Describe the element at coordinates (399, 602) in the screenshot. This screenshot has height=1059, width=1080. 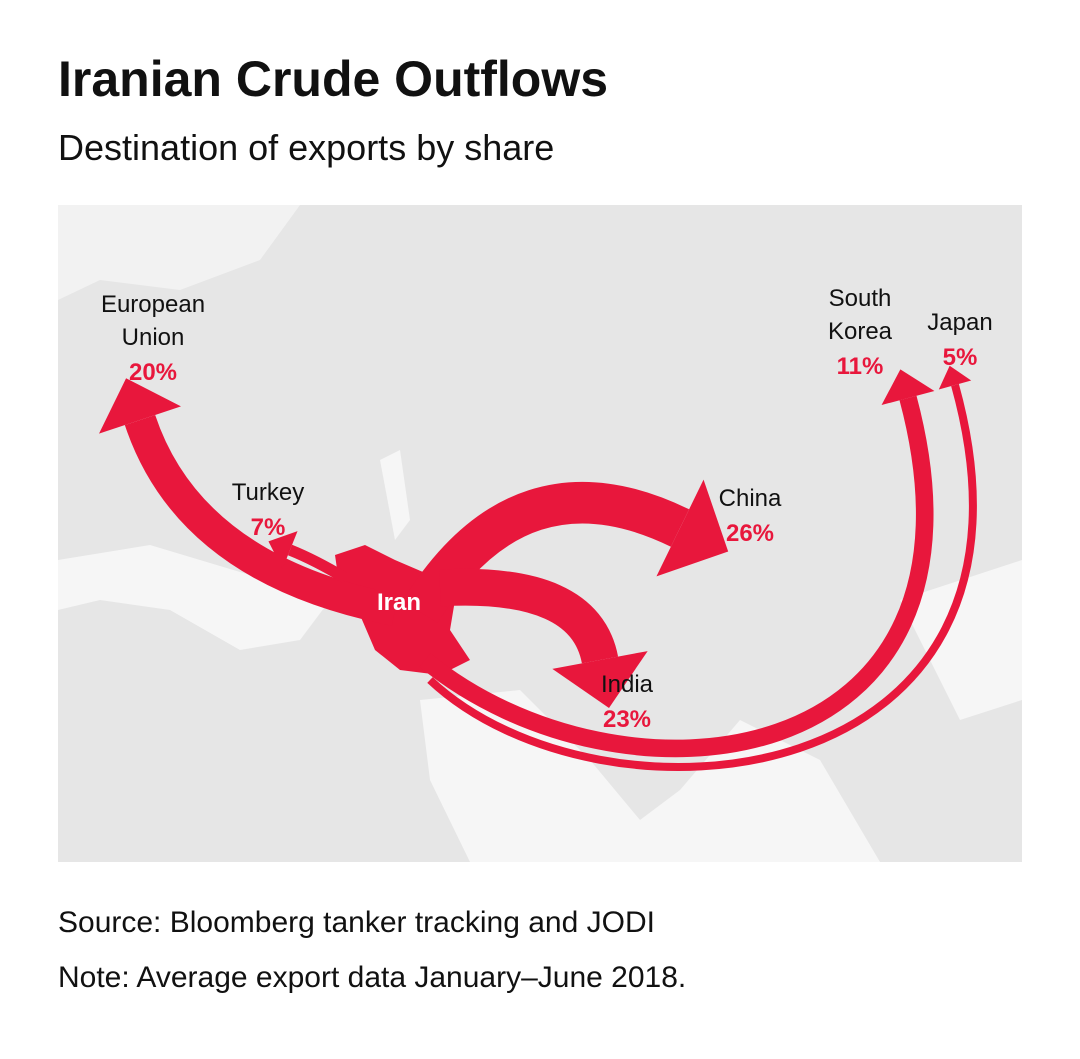
I see `origin-label: Iran` at that location.